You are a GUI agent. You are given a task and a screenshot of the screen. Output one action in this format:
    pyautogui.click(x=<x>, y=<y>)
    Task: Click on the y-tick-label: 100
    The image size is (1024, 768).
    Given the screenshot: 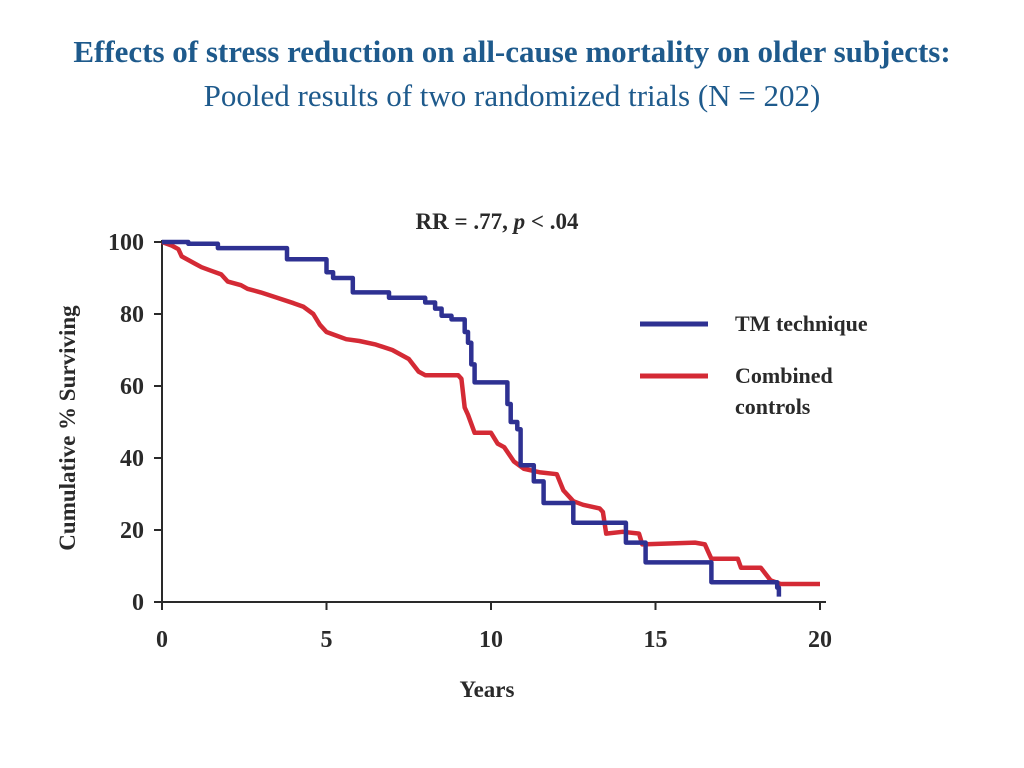 What is the action you would take?
    pyautogui.click(x=126, y=243)
    